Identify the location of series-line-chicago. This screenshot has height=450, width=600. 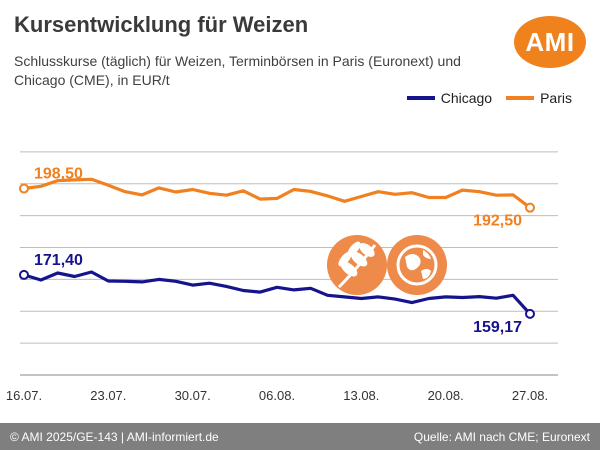
(277, 293).